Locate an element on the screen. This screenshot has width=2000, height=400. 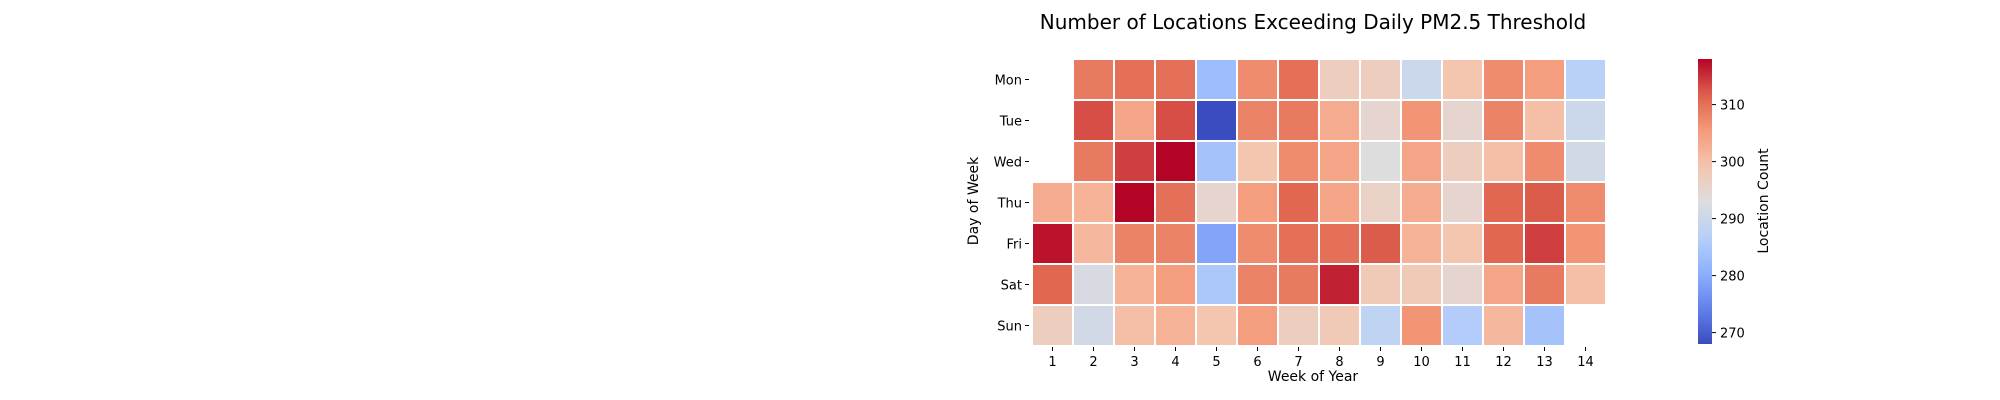
x-tick-label: 4 is located at coordinates (1175, 362).